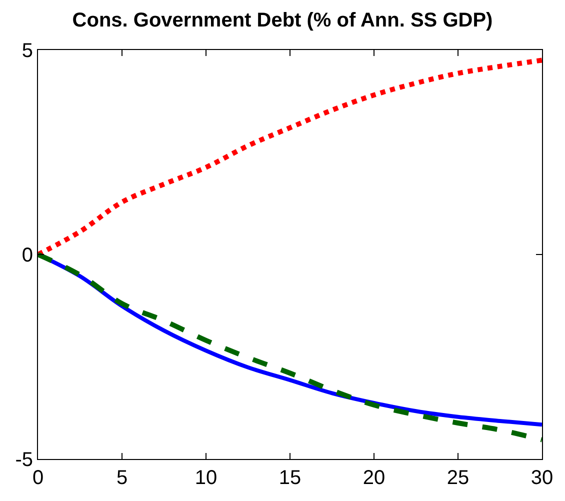 The width and height of the screenshot is (565, 501). What do you see at coordinates (282, 21) in the screenshot?
I see `chart-title: Cons. Government Debt (% of Ann. SS GDP)` at bounding box center [282, 21].